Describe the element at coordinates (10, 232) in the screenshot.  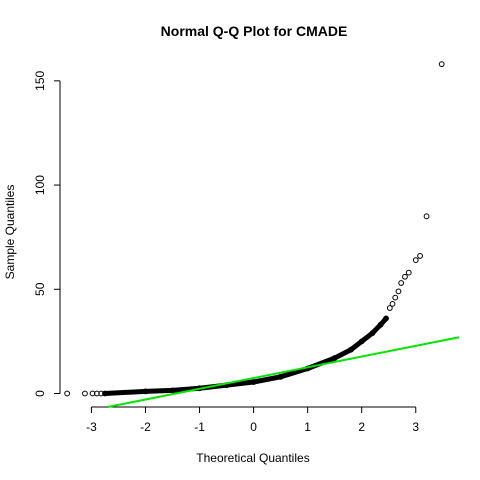
I see `y-axis-label: Sample Quantiles` at that location.